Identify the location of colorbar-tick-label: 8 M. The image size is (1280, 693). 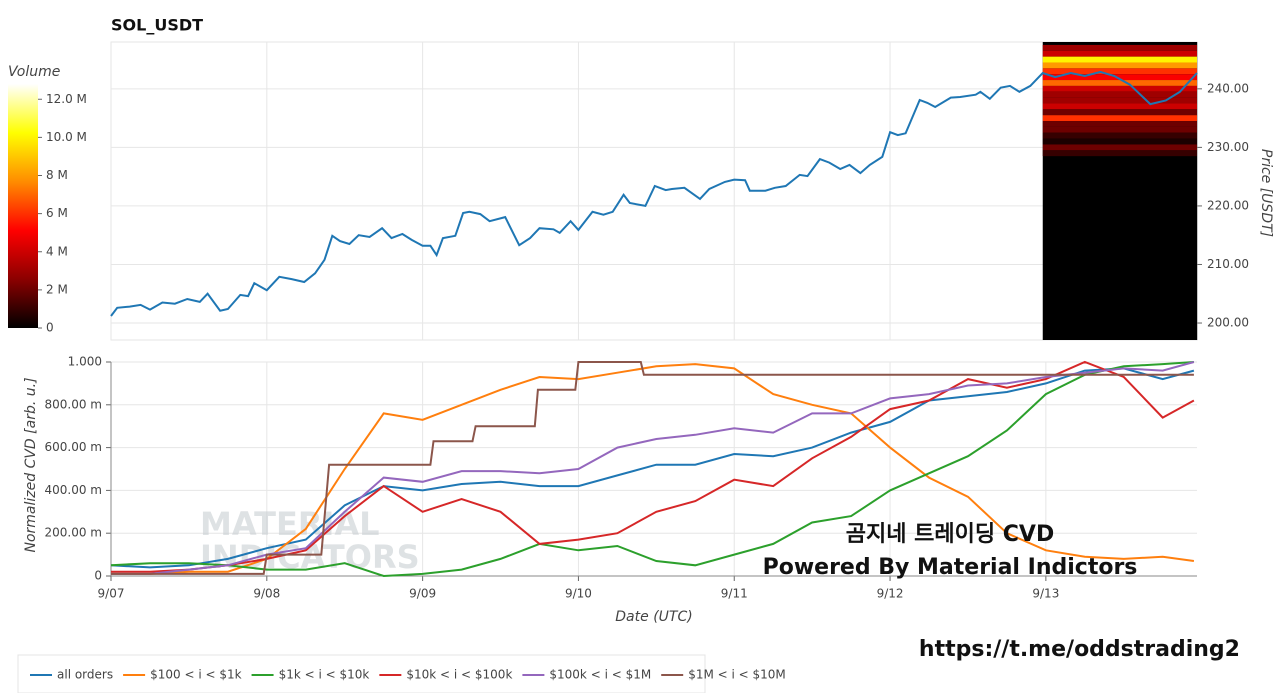
(57, 175).